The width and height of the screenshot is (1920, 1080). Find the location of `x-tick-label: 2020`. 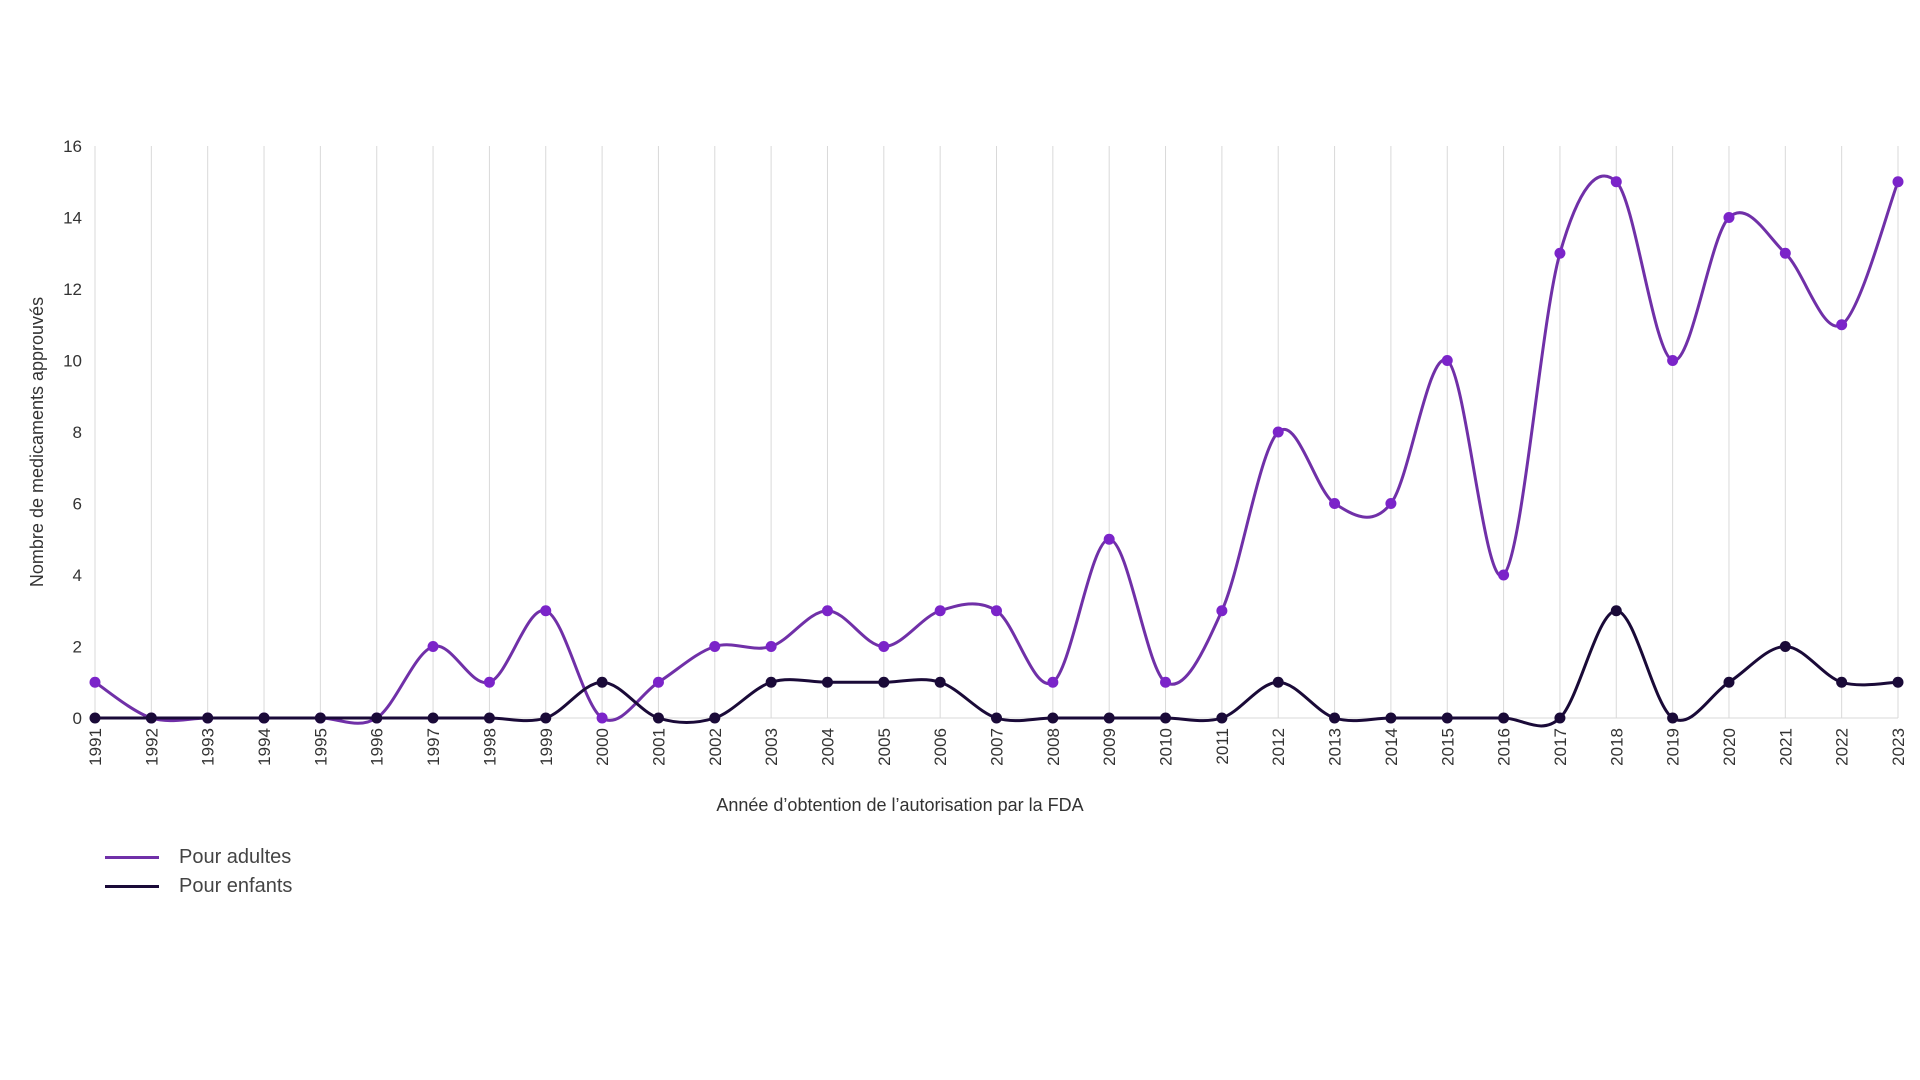

x-tick-label: 2020 is located at coordinates (1729, 747).